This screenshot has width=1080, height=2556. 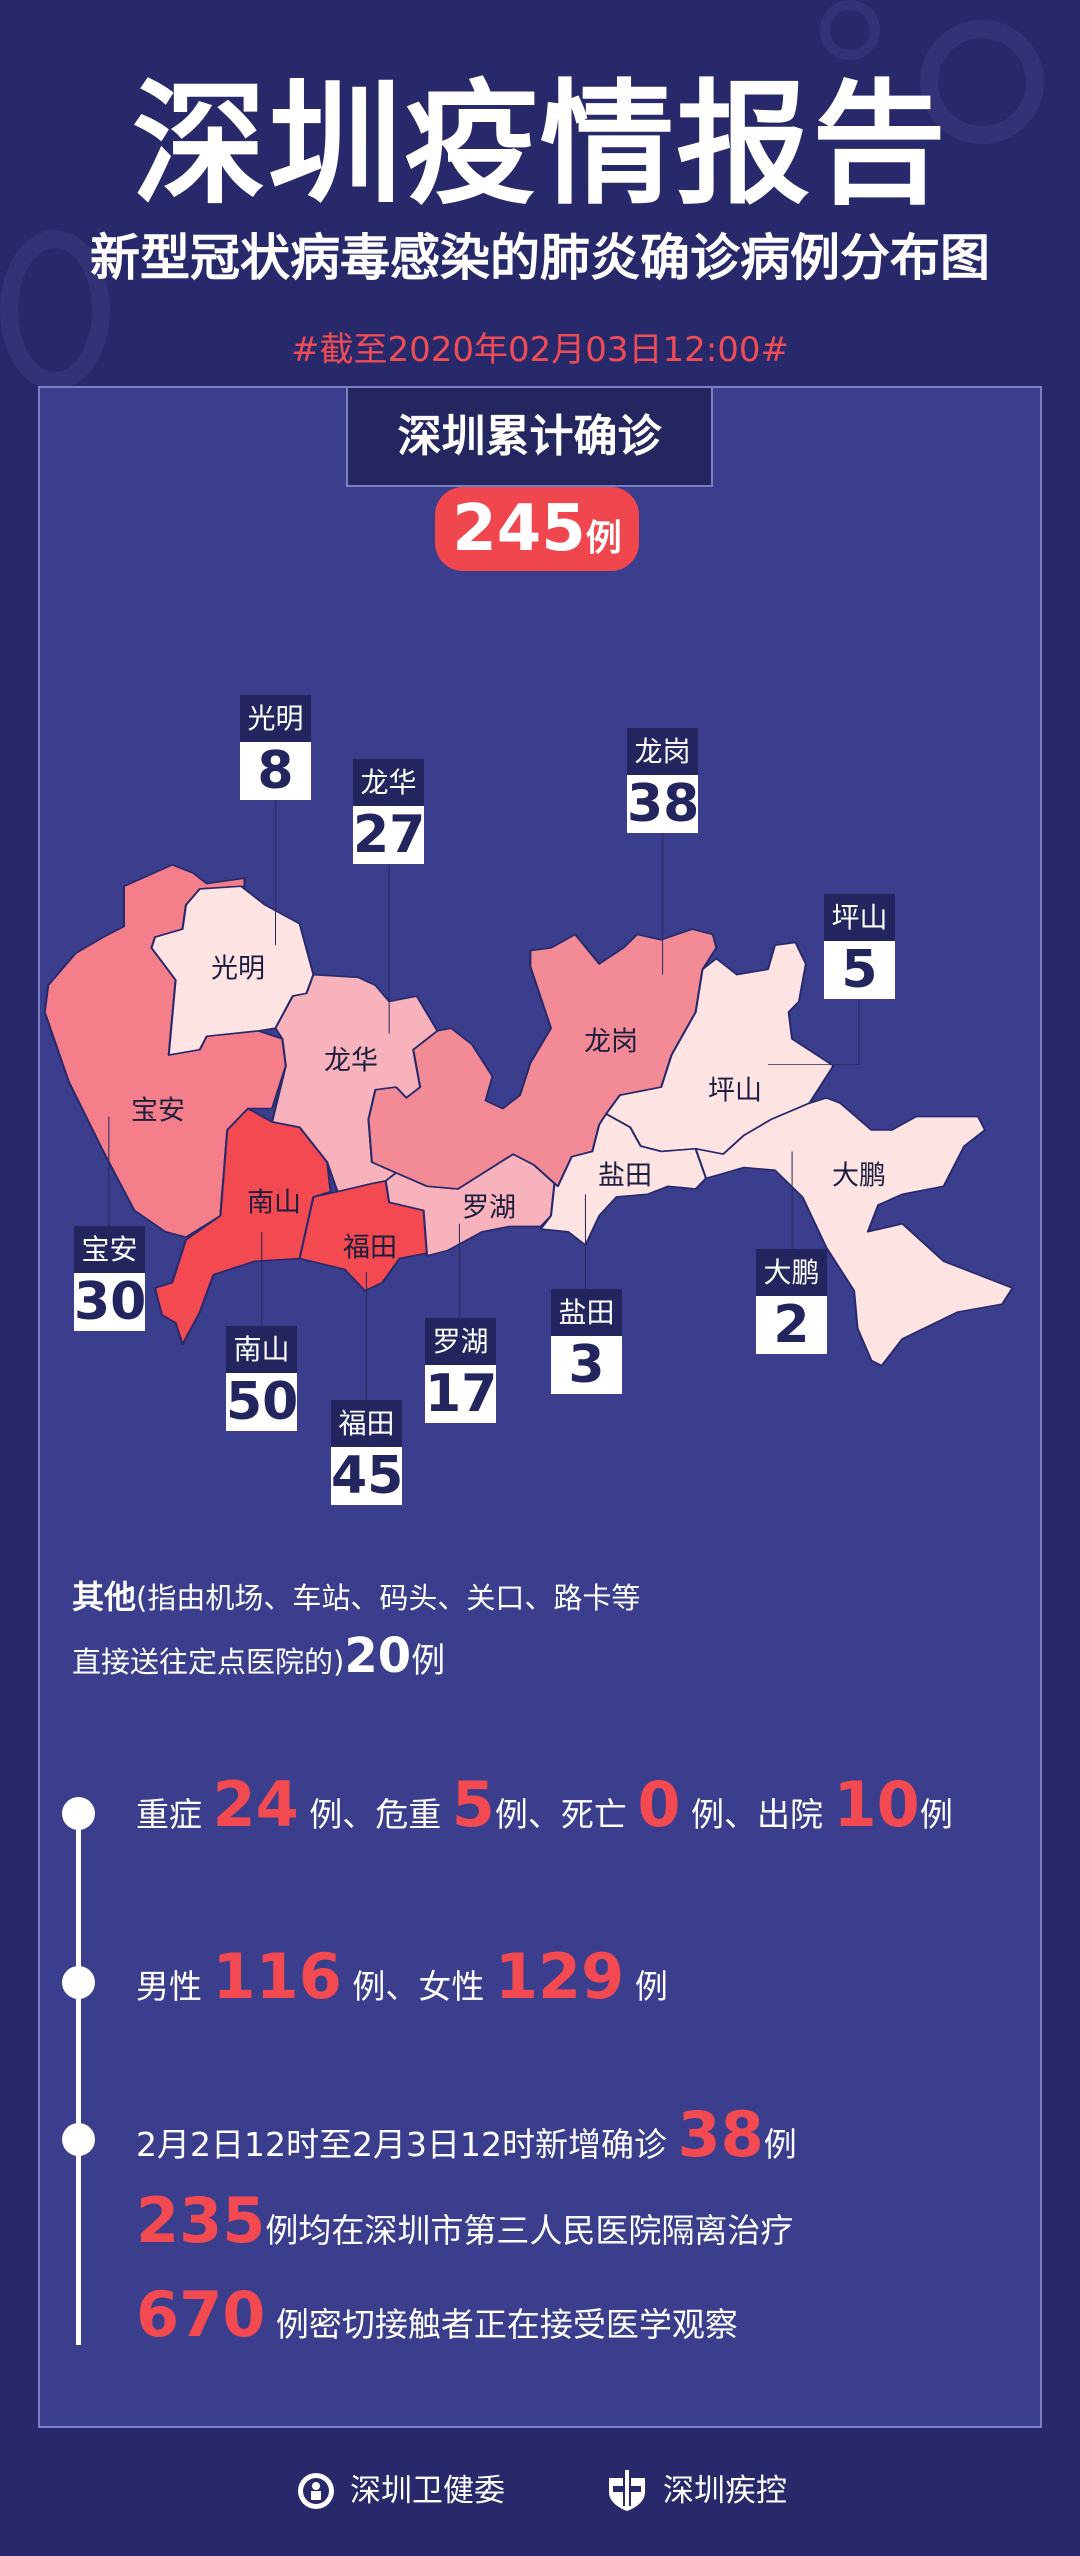 What do you see at coordinates (174, 1986) in the screenshot?
I see `stat-text: 男性` at bounding box center [174, 1986].